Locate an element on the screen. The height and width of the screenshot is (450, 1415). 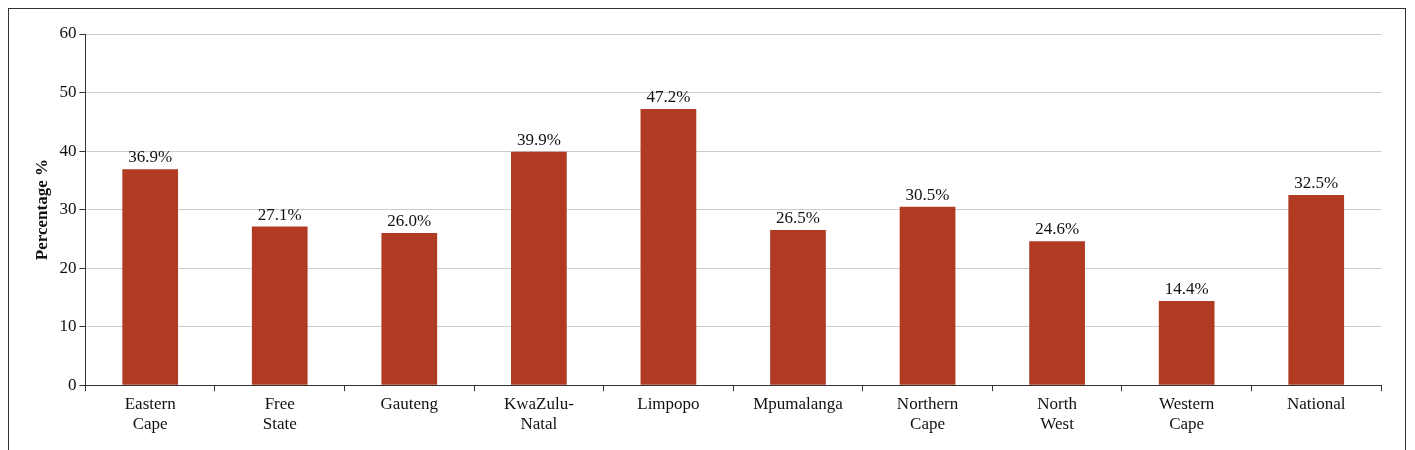
y-tick-label: 20 is located at coordinates (68, 267).